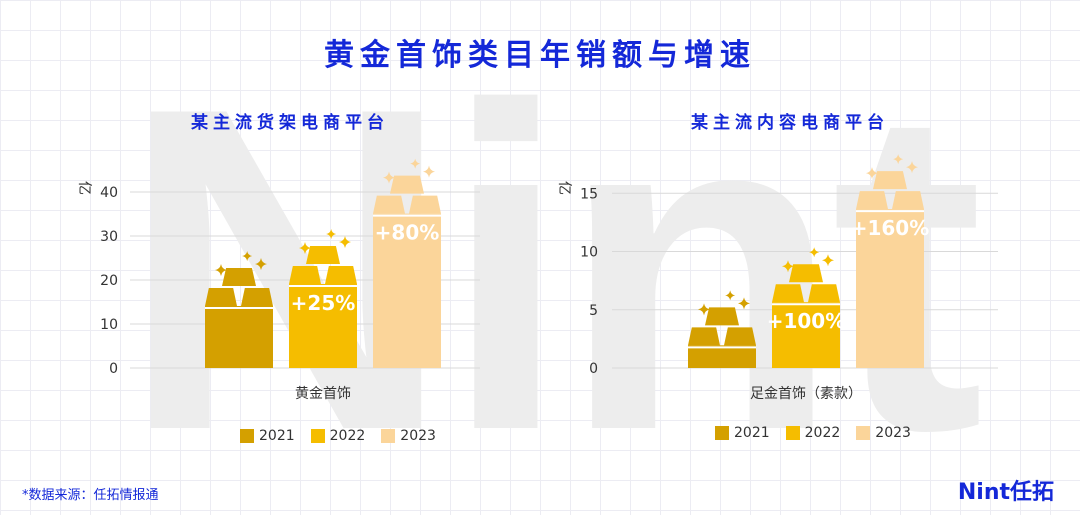  Describe the element at coordinates (305, 275) in the screenshot. I see `chart-1-ingot-left-2022` at that location.